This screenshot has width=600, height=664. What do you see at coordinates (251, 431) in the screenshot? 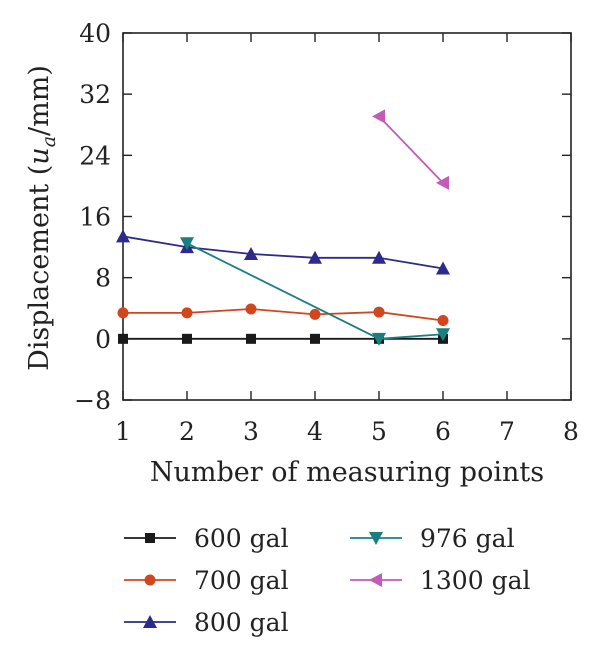
I see `x-tick-label: 3` at bounding box center [251, 431].